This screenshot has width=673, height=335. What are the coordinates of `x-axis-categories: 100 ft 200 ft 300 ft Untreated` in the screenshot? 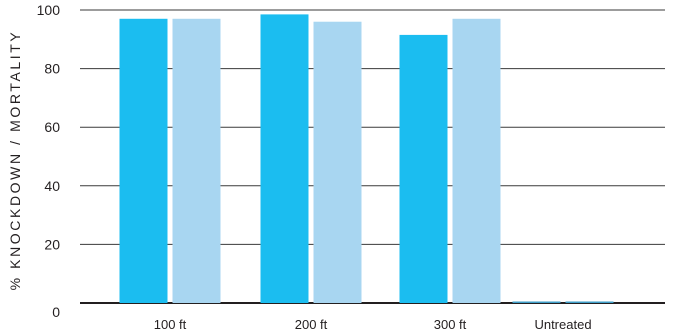 It's located at (373, 324).